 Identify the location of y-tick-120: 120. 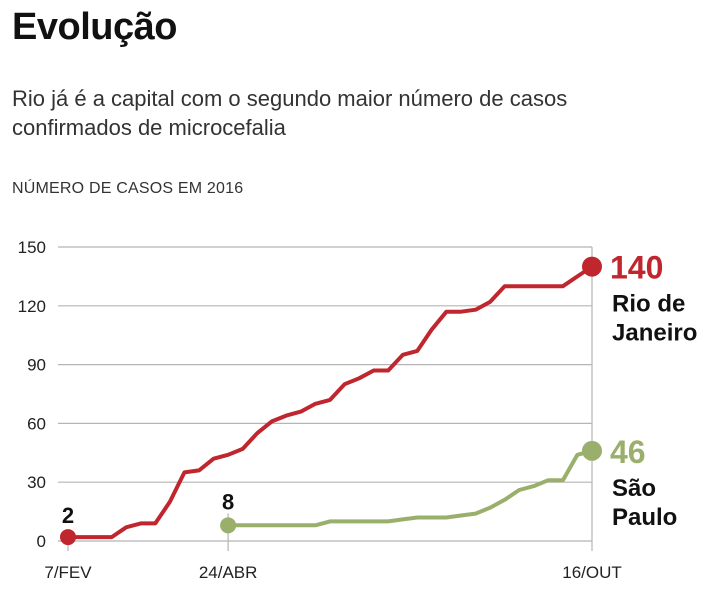
(32, 306).